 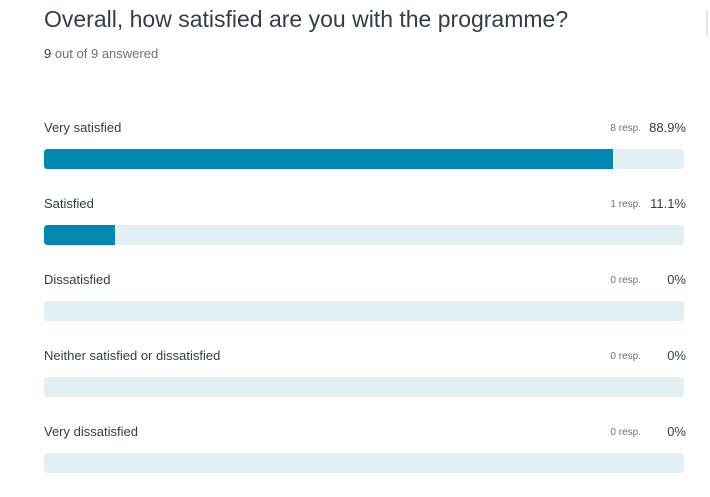 What do you see at coordinates (105, 53) in the screenshot?
I see `answered-suffix: out of 9 answered` at bounding box center [105, 53].